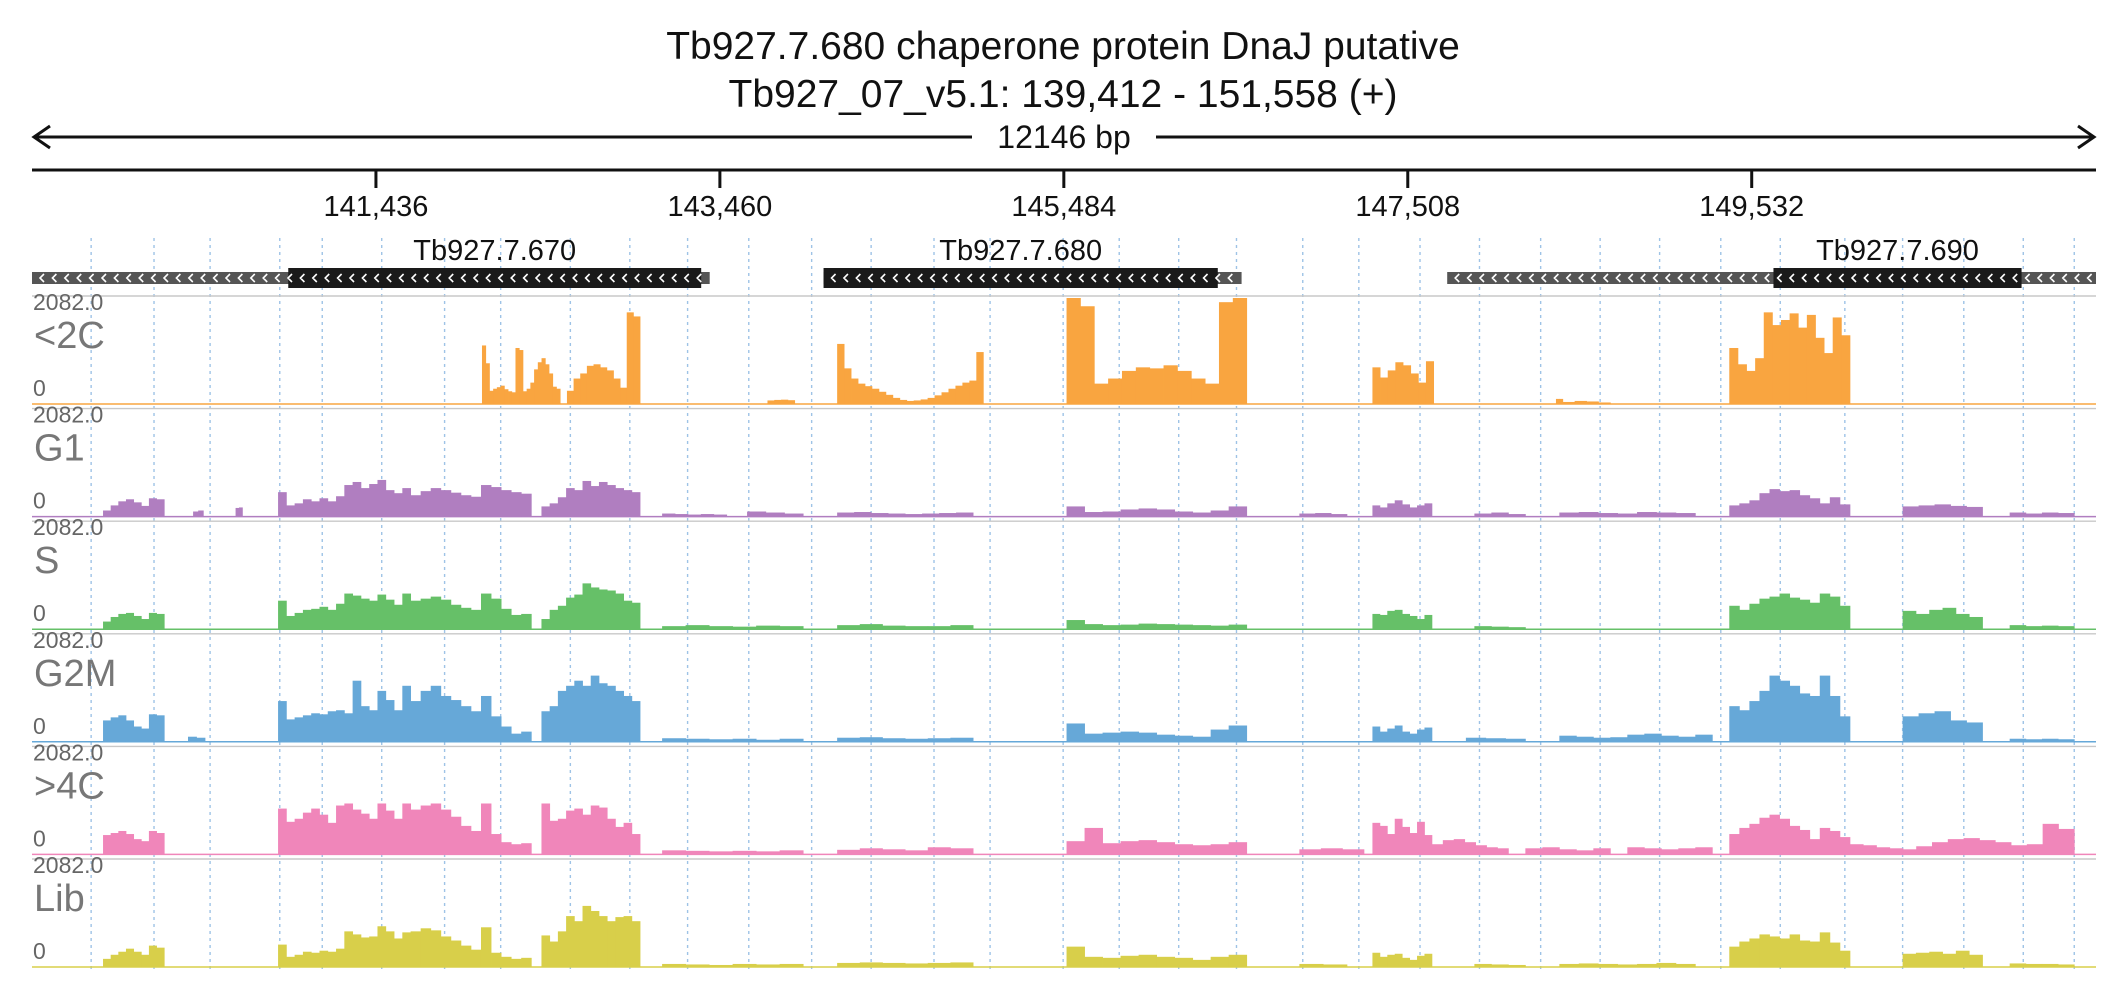  What do you see at coordinates (1751, 207) in the screenshot?
I see `ruler-tick-label: 149,532` at bounding box center [1751, 207].